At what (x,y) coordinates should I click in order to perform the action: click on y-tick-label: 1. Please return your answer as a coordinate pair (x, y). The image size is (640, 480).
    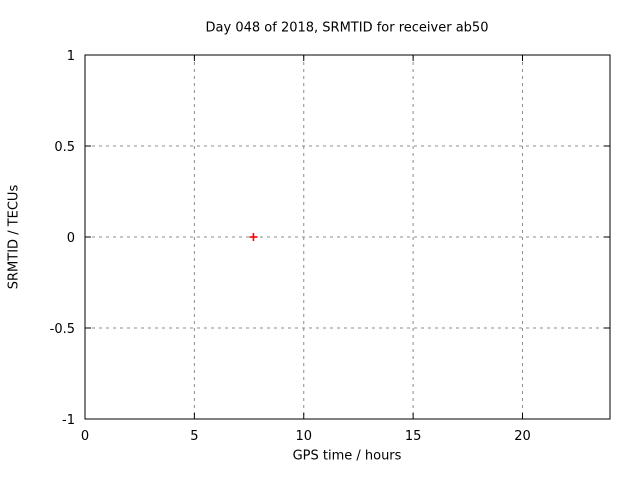
    Looking at the image, I should click on (71, 56).